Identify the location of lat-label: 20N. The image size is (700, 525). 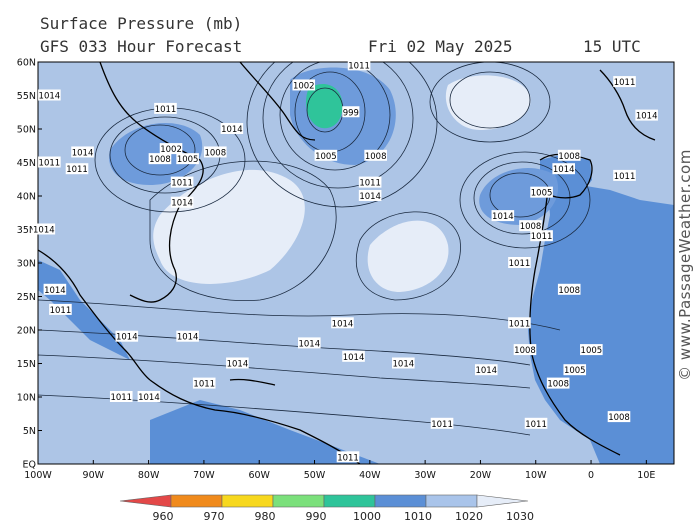
(26, 331).